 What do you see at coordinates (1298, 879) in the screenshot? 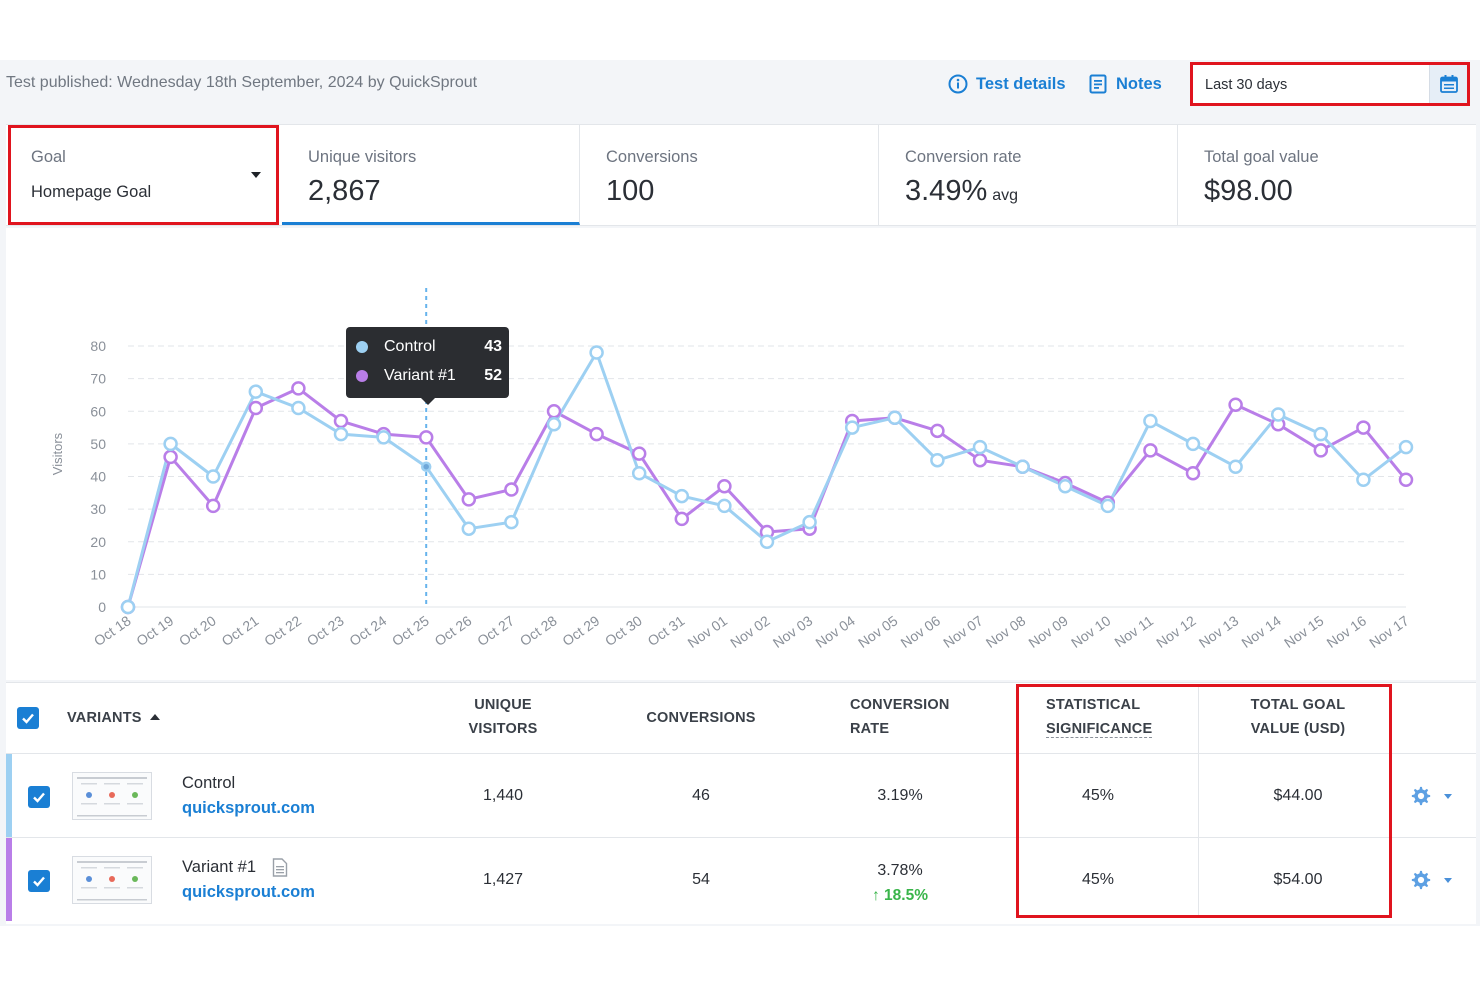
I see `variant-goal-value: $54.00` at bounding box center [1298, 879].